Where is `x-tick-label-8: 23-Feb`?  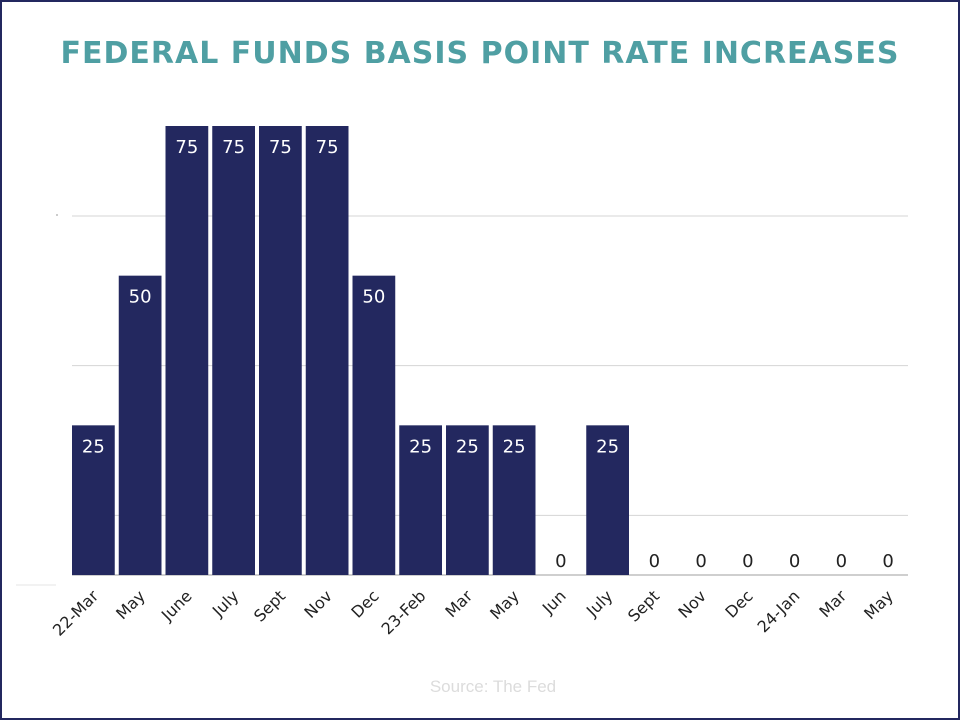 x-tick-label-8: 23-Feb is located at coordinates (404, 612).